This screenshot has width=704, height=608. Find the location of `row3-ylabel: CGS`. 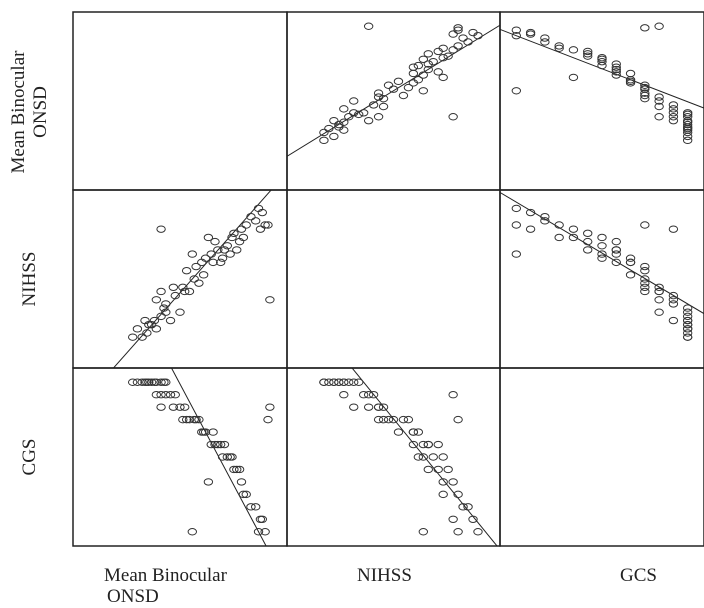

row3-ylabel: CGS is located at coordinates (29, 457).